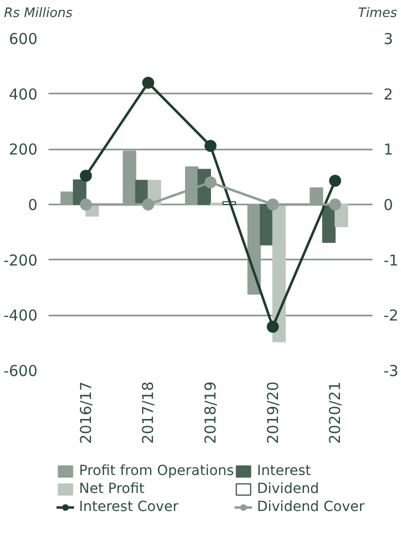 This screenshot has height=542, width=401. What do you see at coordinates (310, 507) in the screenshot?
I see `legend-label: Dividend Cover` at bounding box center [310, 507].